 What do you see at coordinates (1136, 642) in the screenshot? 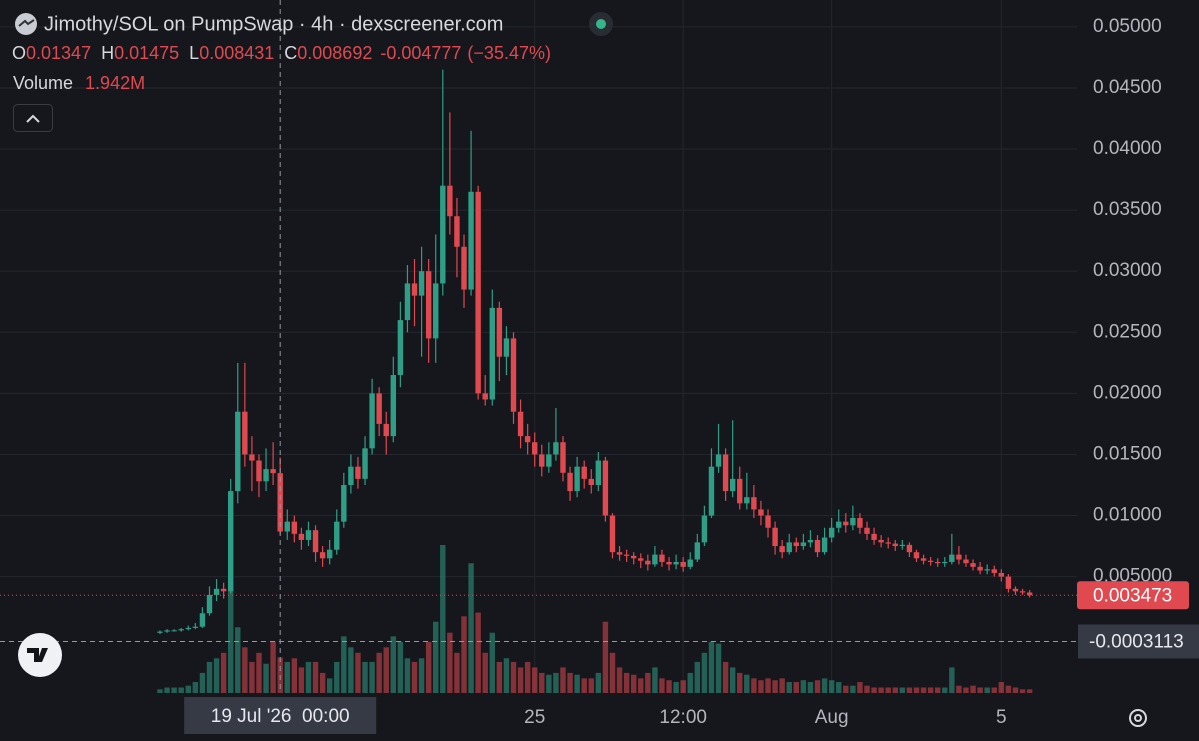
I see `crosshair-y-label: -0.0003113` at bounding box center [1136, 642].